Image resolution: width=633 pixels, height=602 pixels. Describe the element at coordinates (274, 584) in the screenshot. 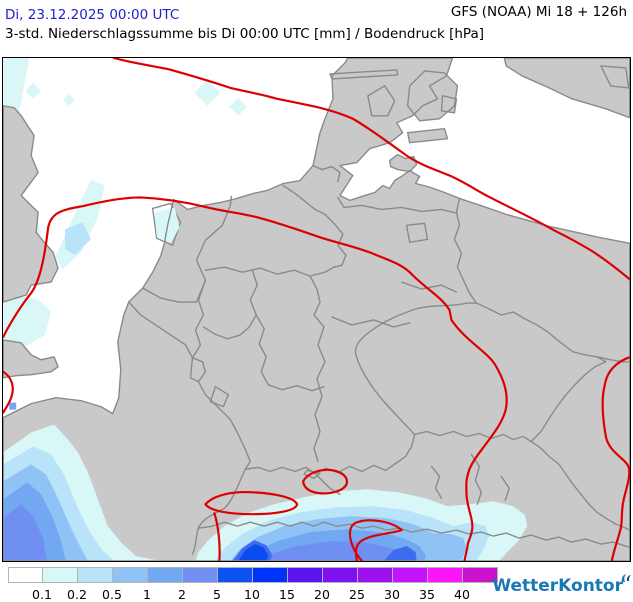

I see `legend-cell: 15` at that location.